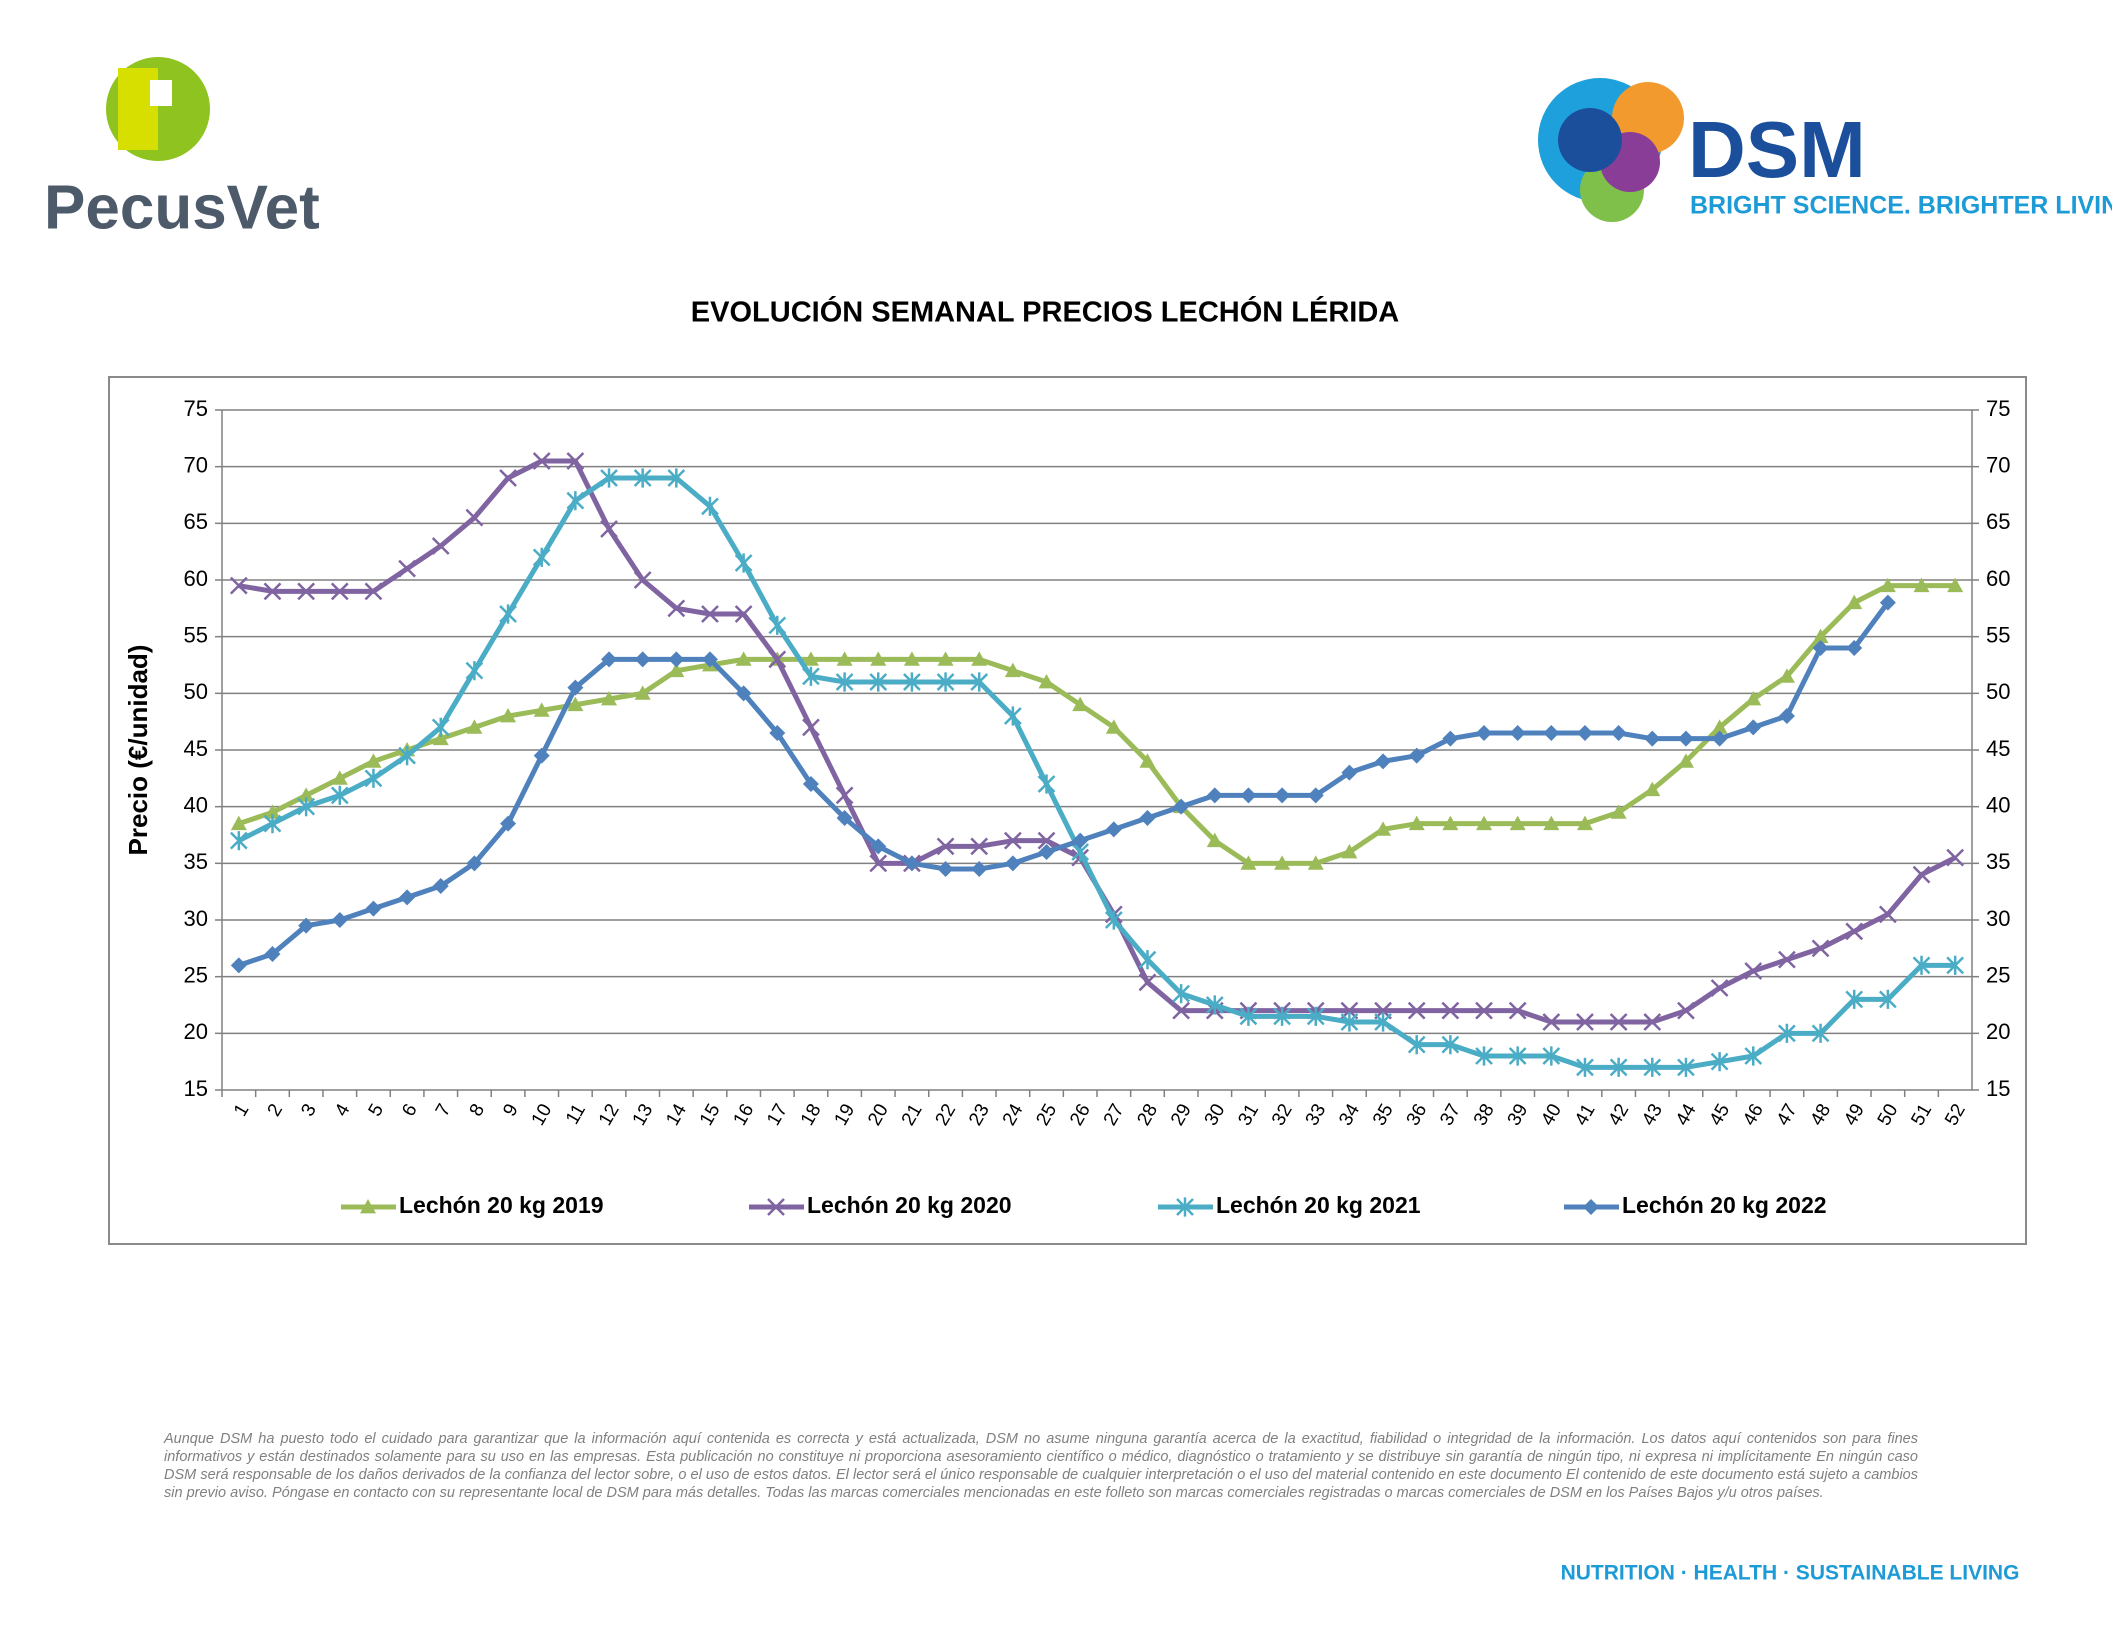 Image resolution: width=2112 pixels, height=1632 pixels. I want to click on x-tick-label: 52, so click(1955, 1115).